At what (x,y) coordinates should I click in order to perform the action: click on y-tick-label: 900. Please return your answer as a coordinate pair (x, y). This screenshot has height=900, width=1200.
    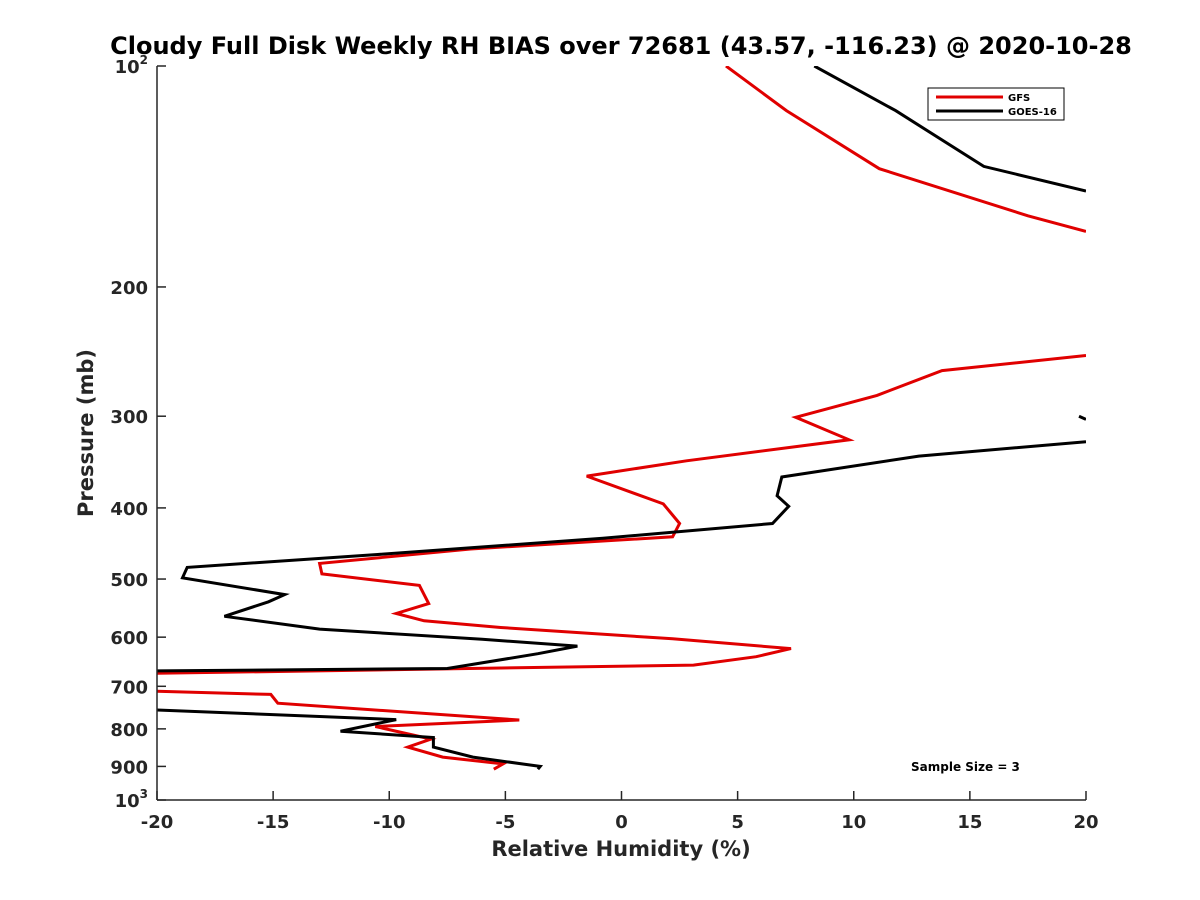
    Looking at the image, I should click on (129, 767).